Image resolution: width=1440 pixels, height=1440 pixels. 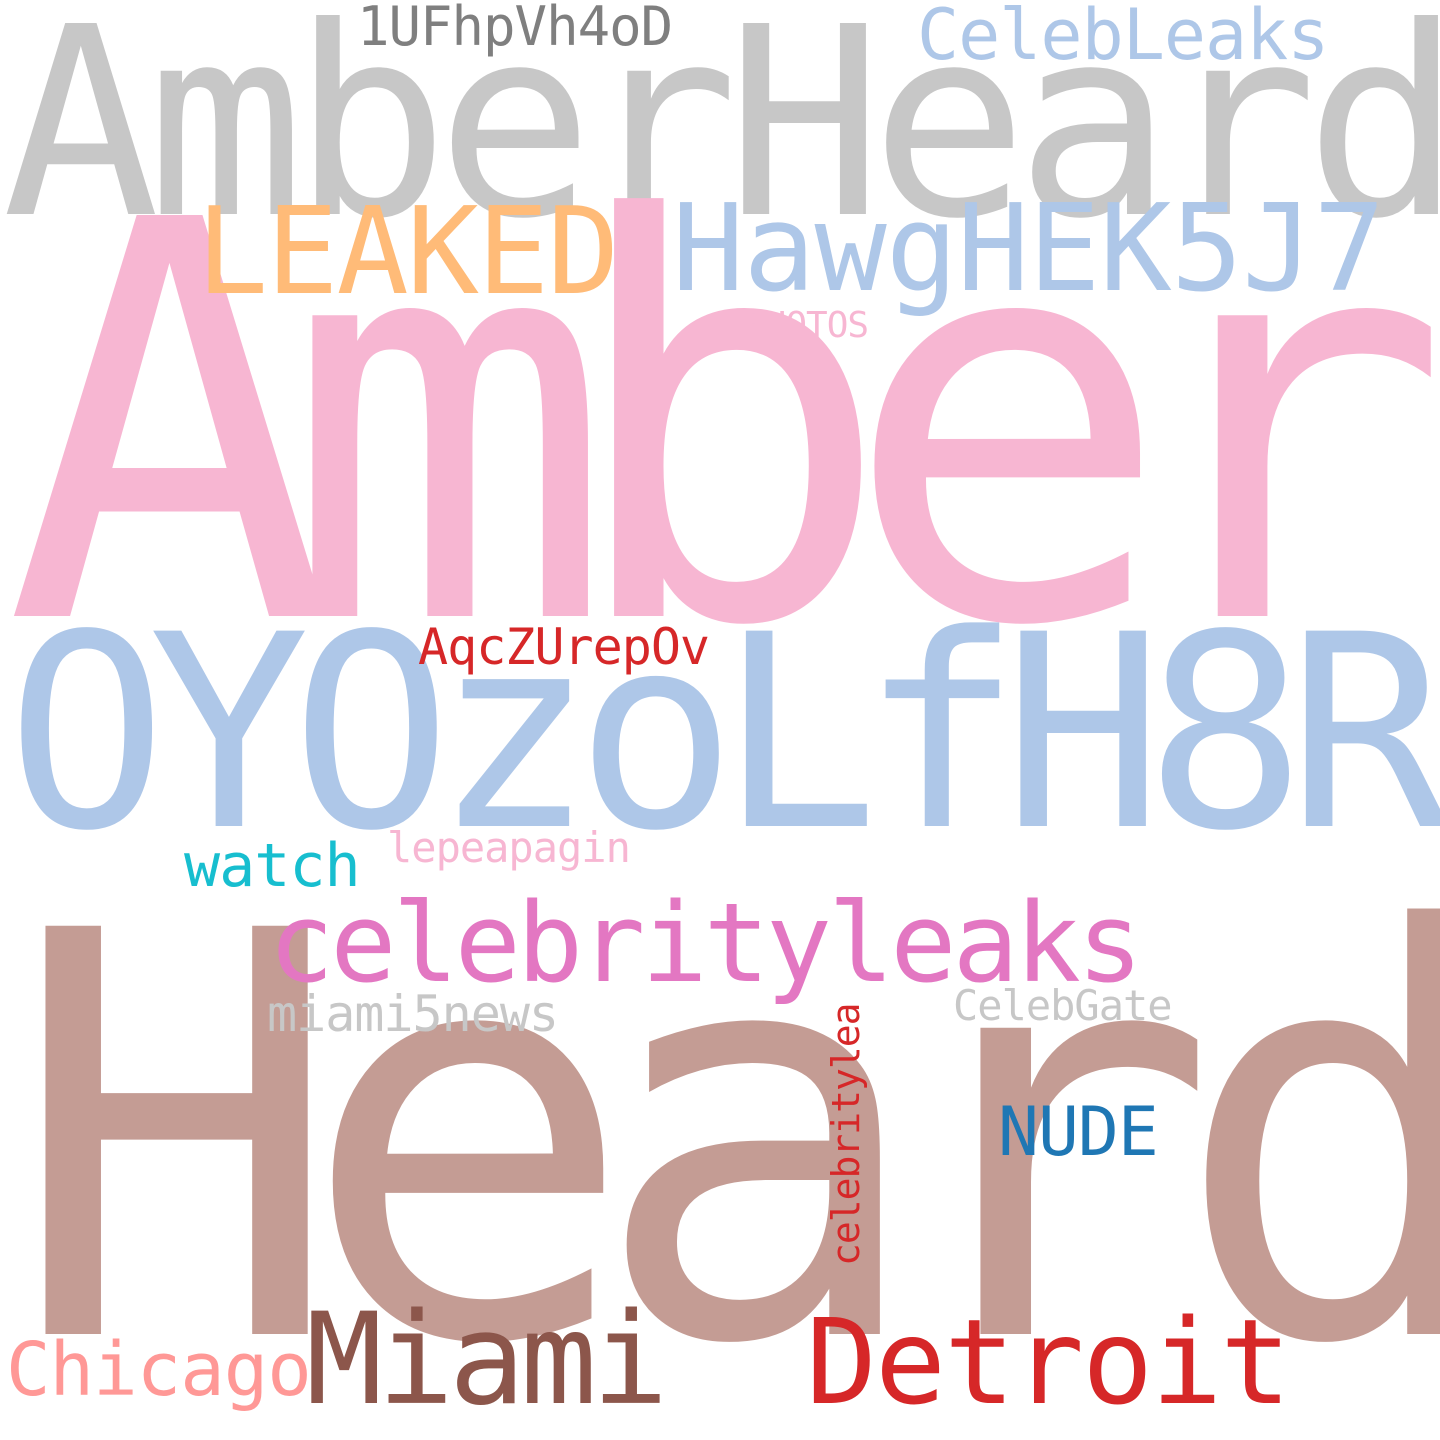 I want to click on word-celebgate: CelebGate, so click(x=1063, y=1005).